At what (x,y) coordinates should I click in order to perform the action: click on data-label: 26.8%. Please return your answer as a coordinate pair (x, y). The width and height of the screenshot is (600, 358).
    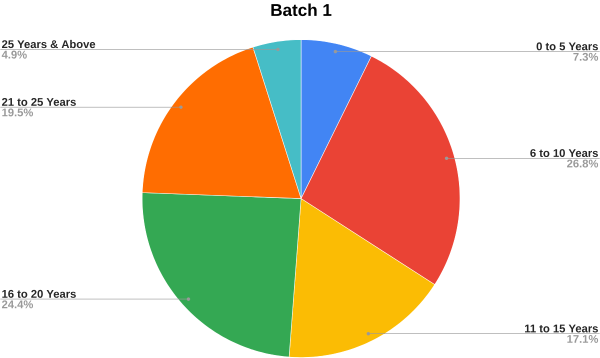
    Looking at the image, I should click on (582, 164).